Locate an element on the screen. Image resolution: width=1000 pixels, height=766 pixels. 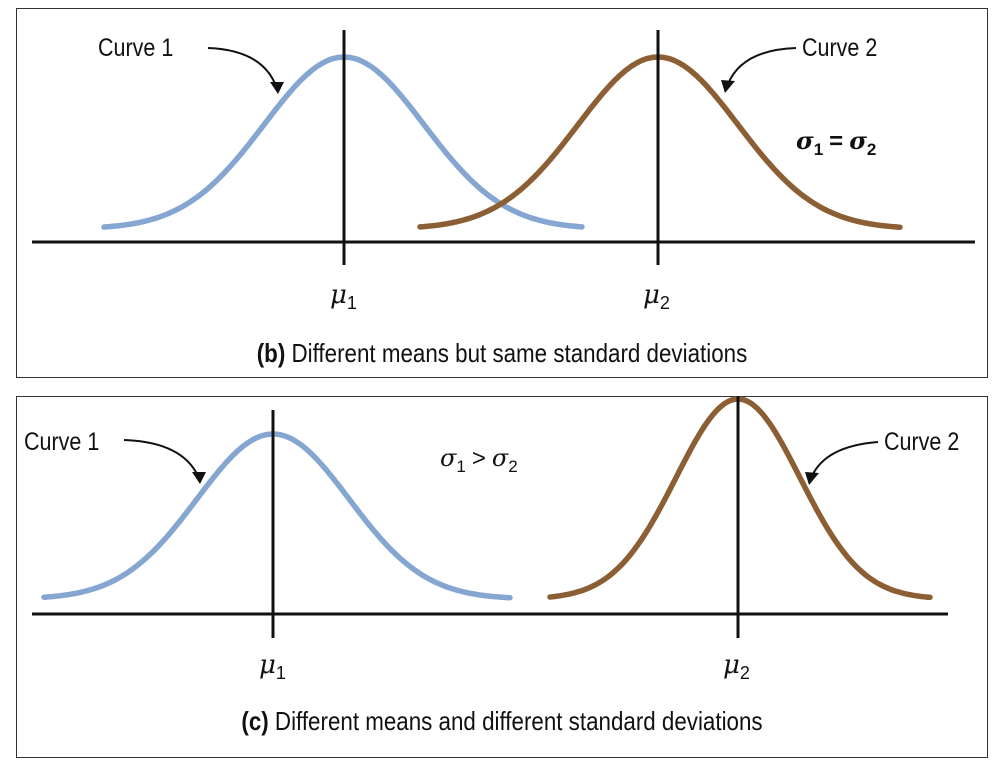
panel-c-sigma-relation: σ1 > σ2 is located at coordinates (479, 460).